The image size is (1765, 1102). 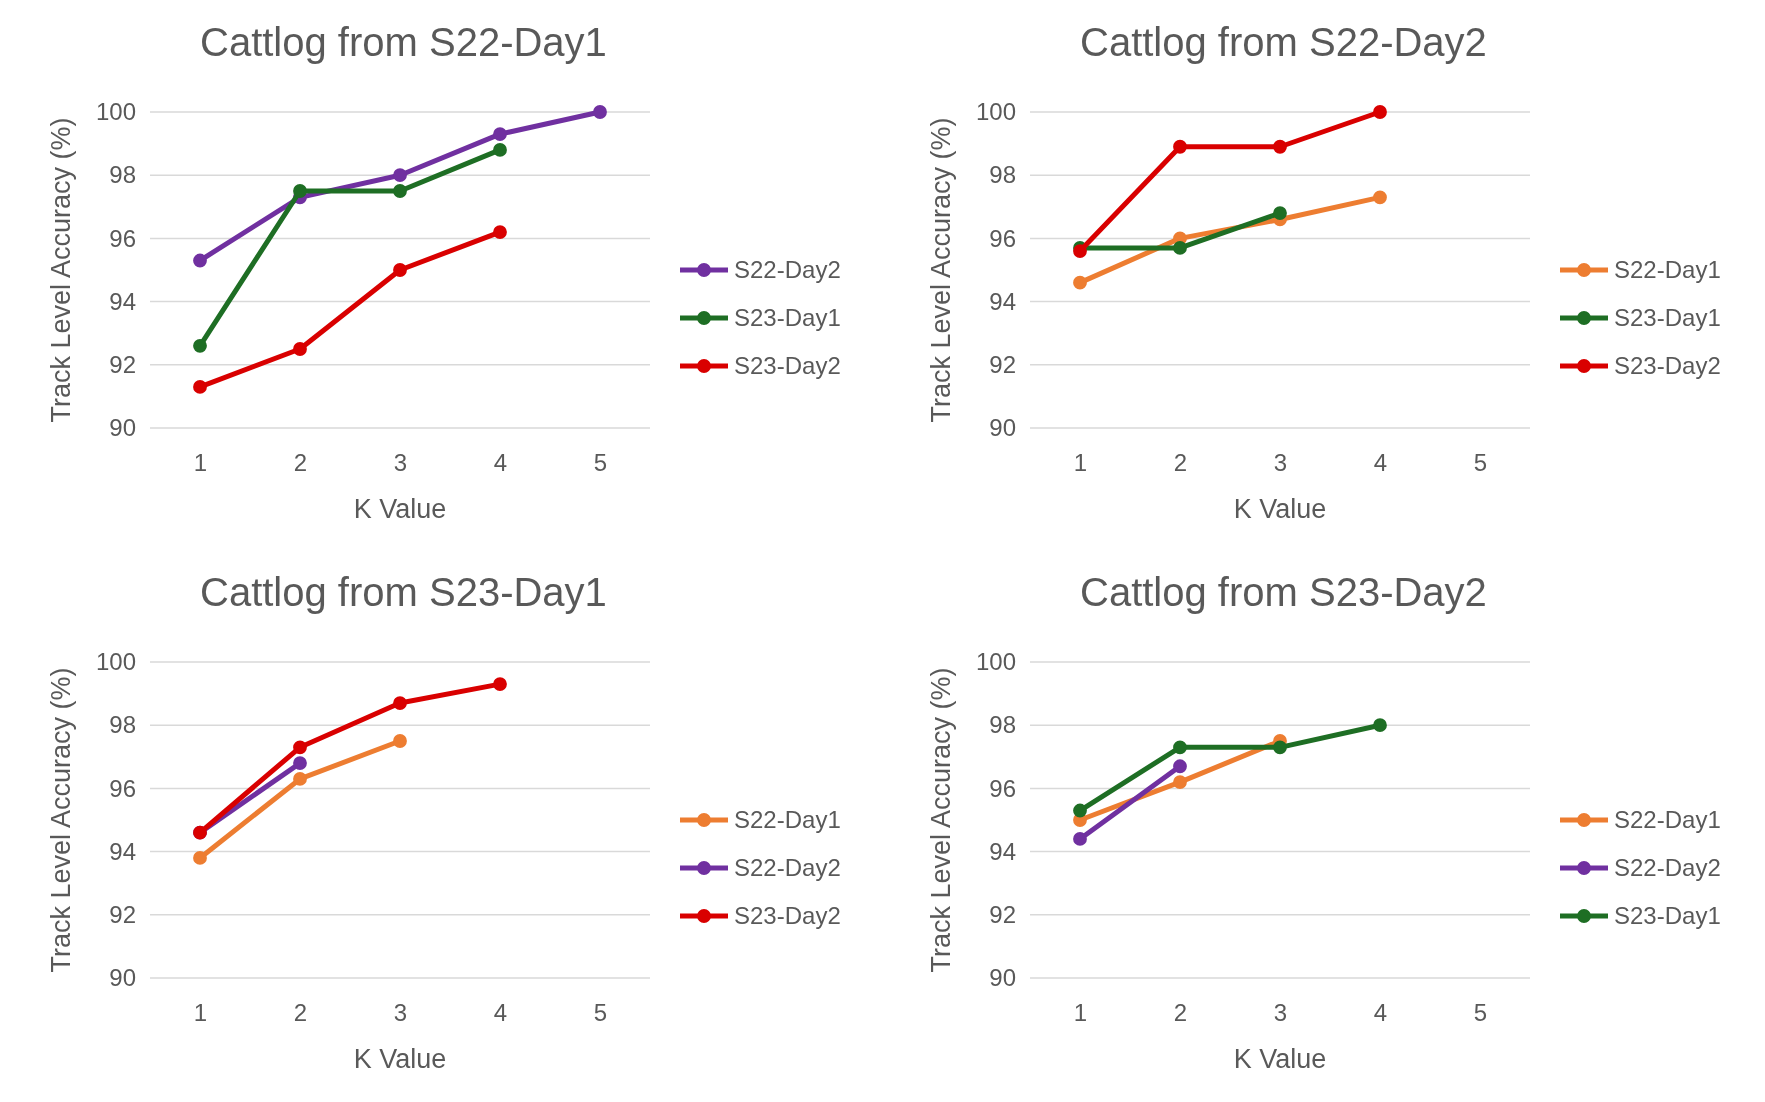 What do you see at coordinates (1283, 592) in the screenshot?
I see `chart-title: Cattlog from S23-Day2` at bounding box center [1283, 592].